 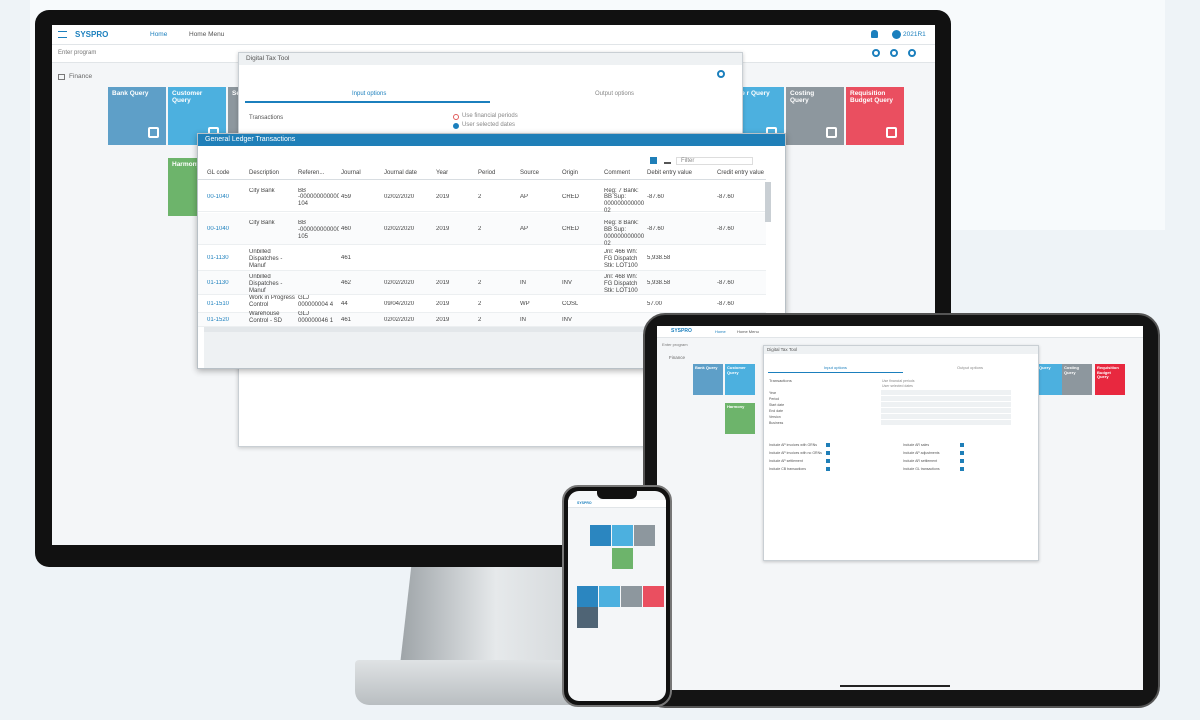 I want to click on table-cell: 461, so click(x=346, y=258).